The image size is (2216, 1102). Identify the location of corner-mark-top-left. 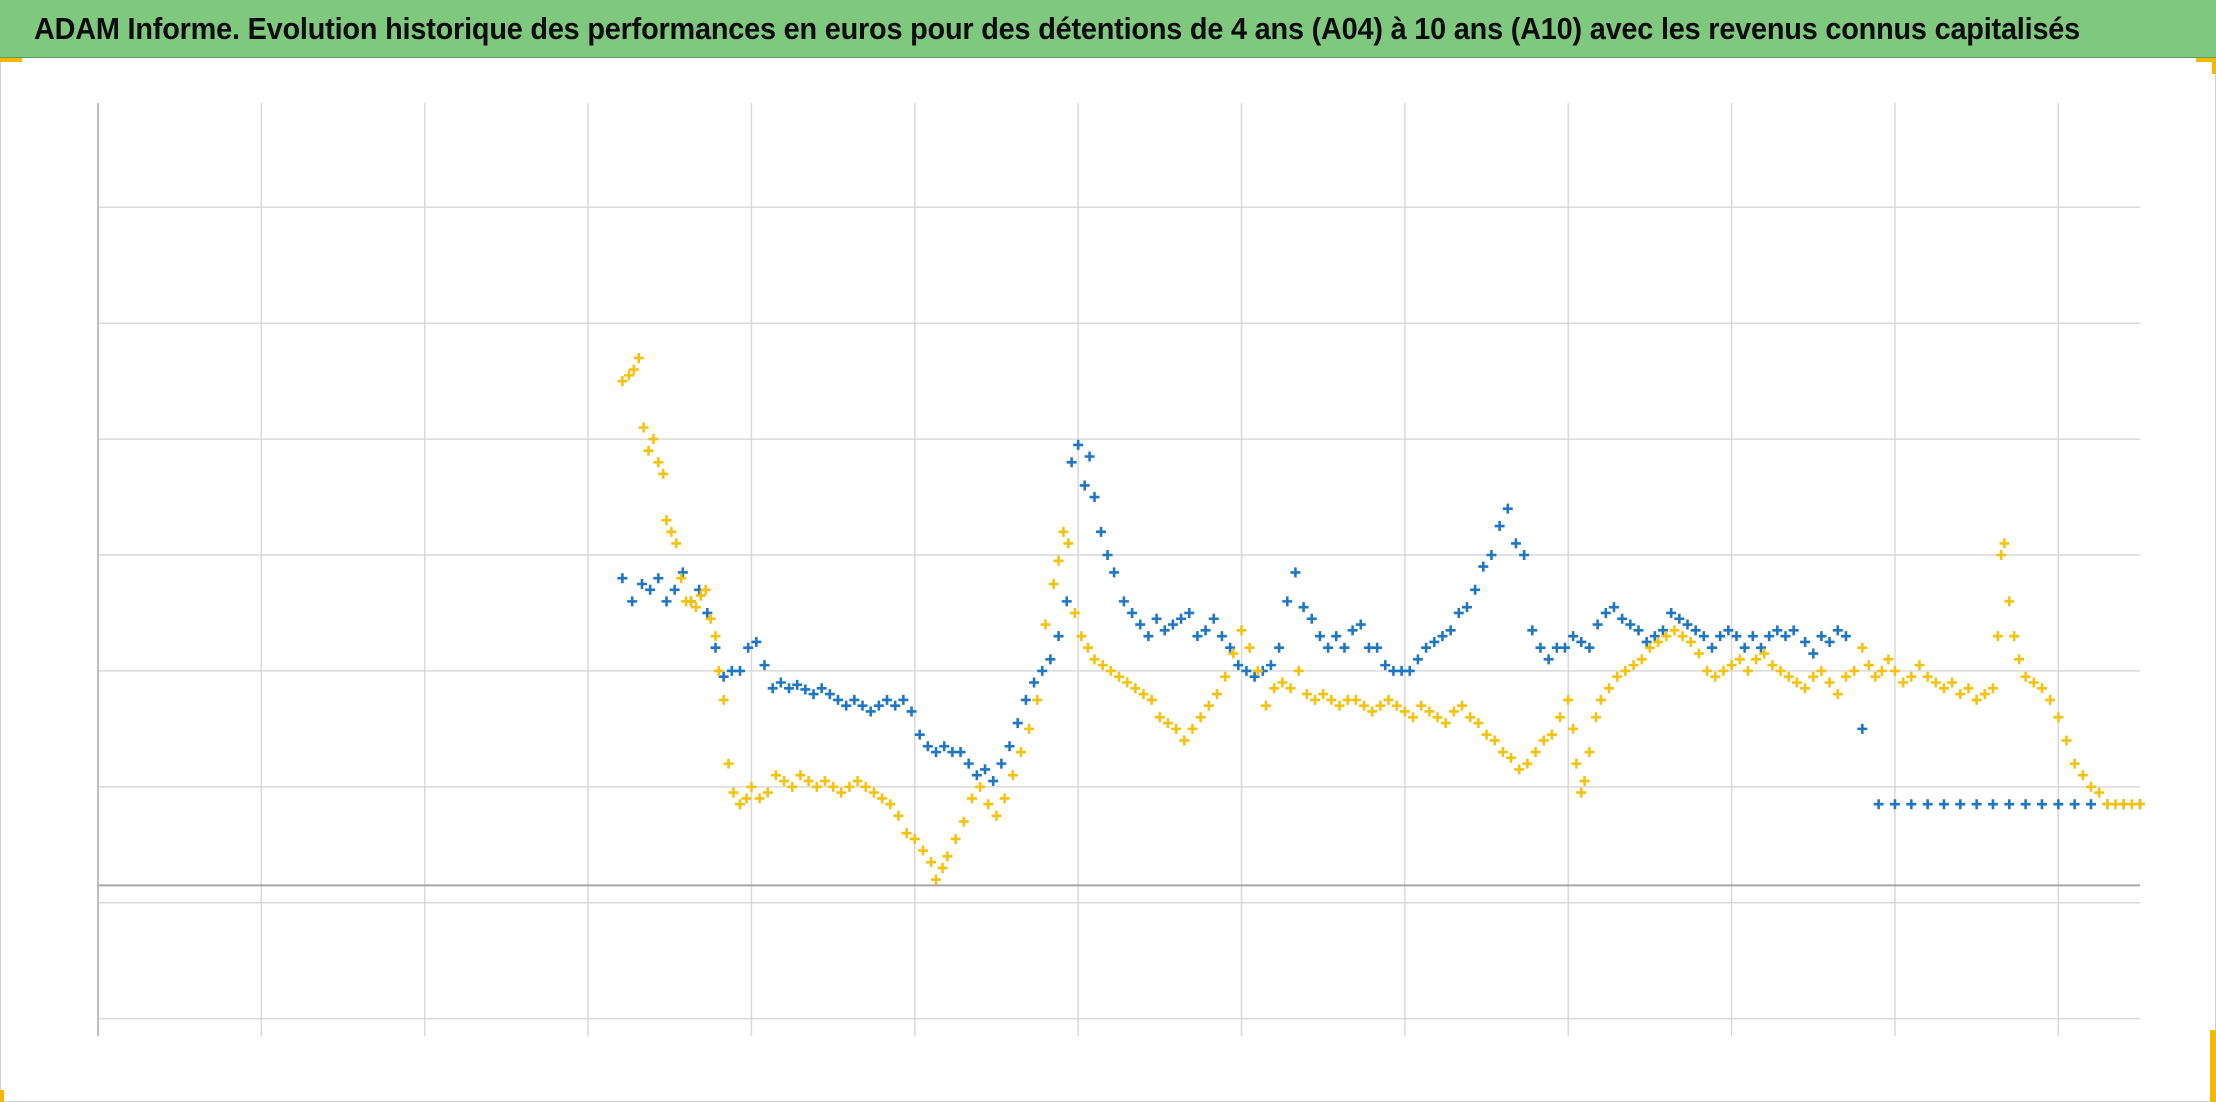
(11, 60).